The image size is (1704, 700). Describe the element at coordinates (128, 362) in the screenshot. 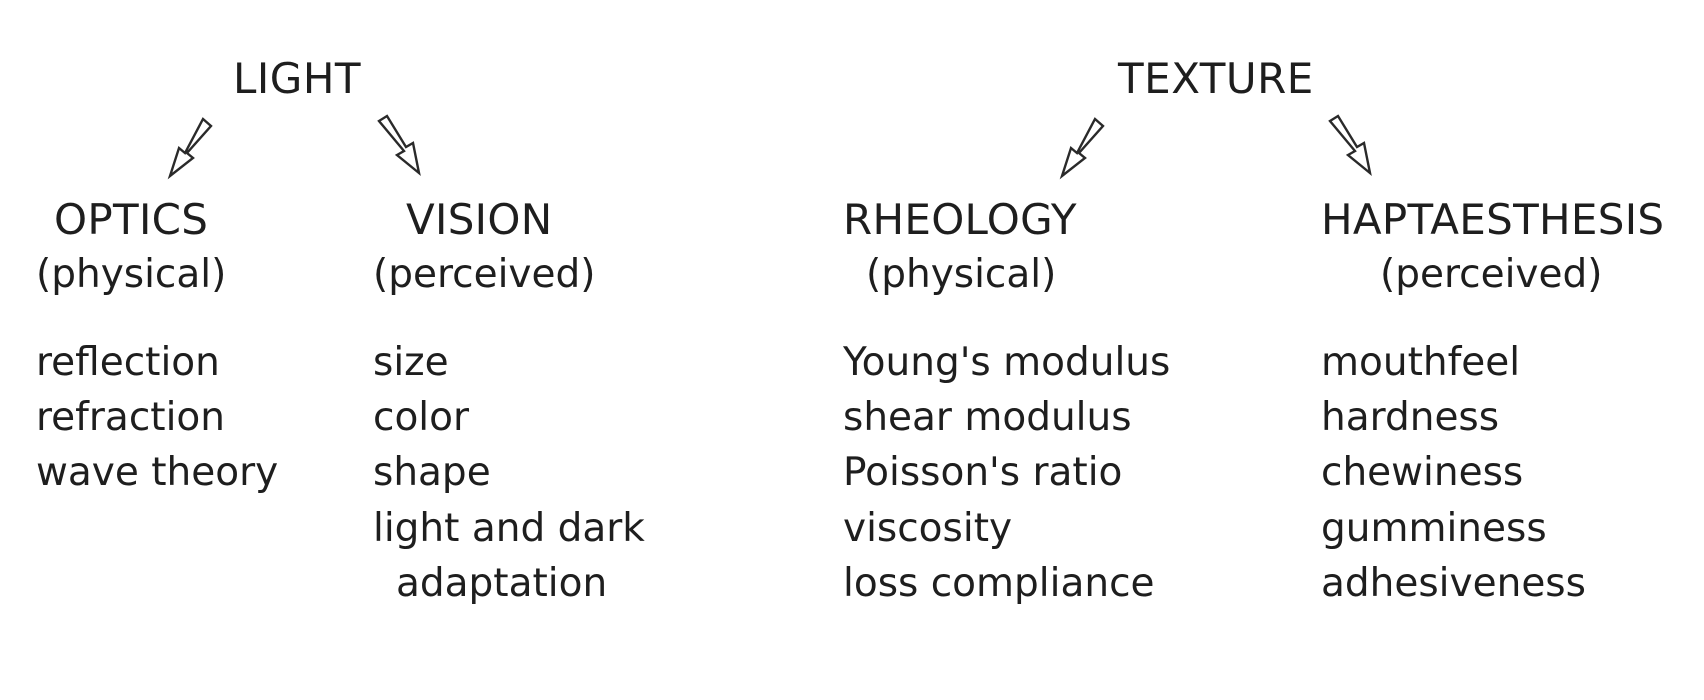

I see `optics-item: reflection` at that location.